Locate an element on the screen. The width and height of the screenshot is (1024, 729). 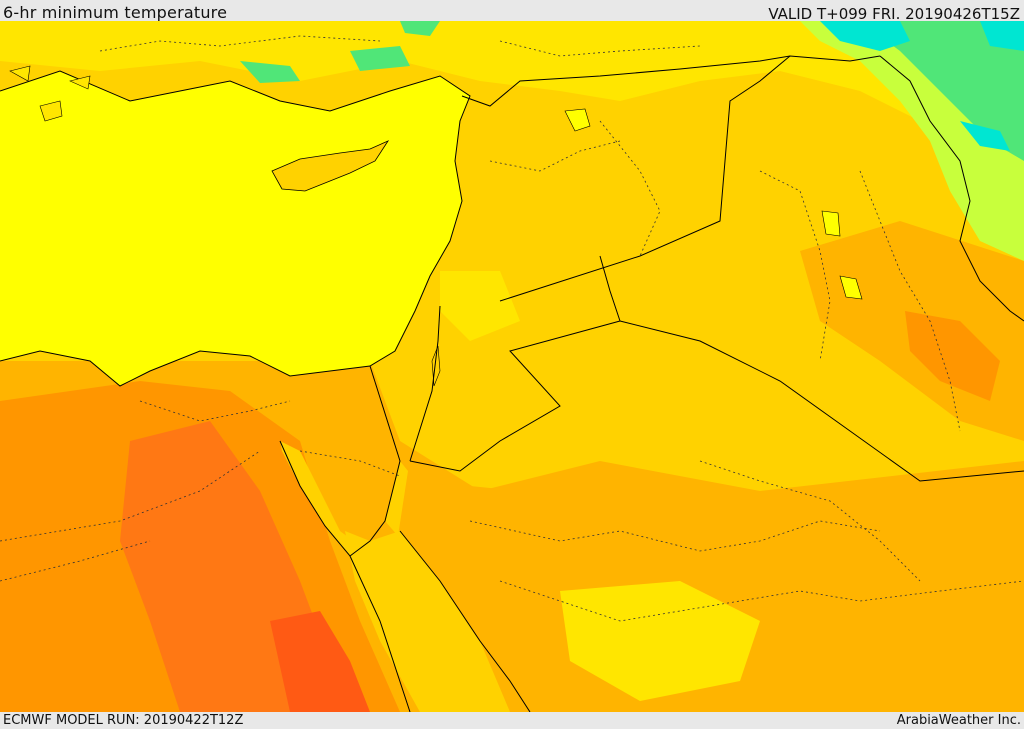
cyan-patch-northeast is located at coordinates (865, 36).